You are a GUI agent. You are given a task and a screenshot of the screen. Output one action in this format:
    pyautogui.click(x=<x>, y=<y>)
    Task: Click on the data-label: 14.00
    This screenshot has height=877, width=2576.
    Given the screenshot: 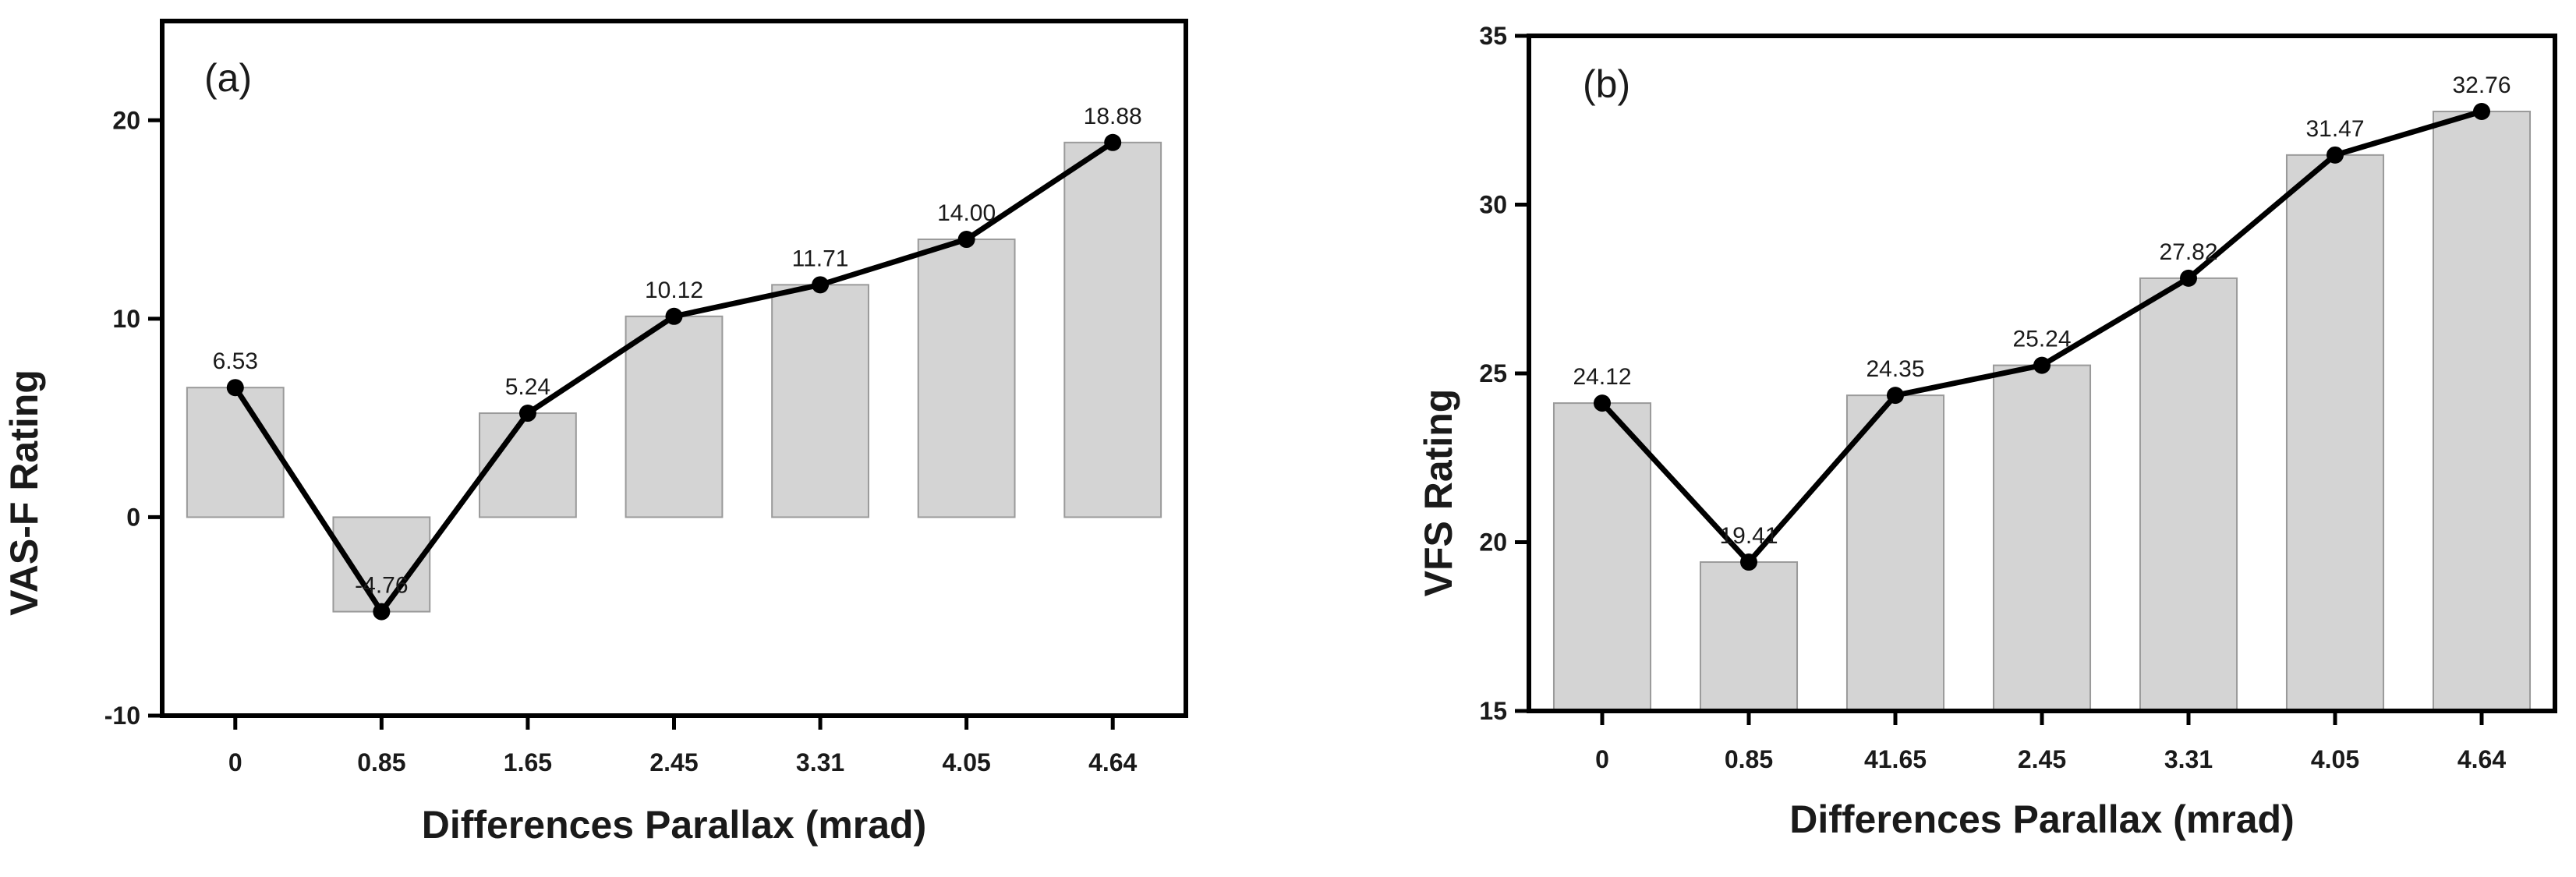 What is the action you would take?
    pyautogui.click(x=966, y=213)
    